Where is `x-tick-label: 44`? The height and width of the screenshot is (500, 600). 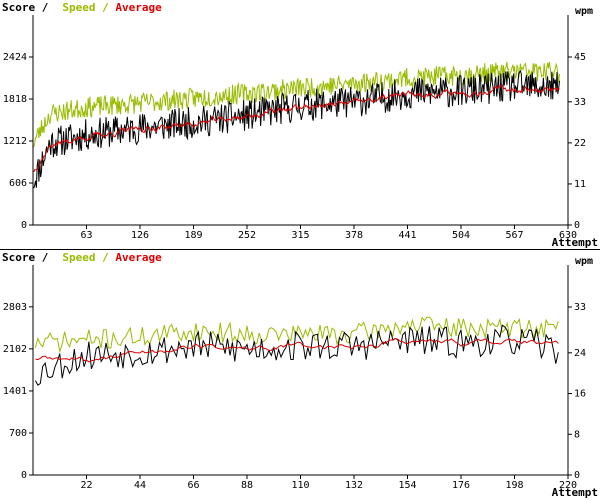 x-tick-label: 44 is located at coordinates (140, 485).